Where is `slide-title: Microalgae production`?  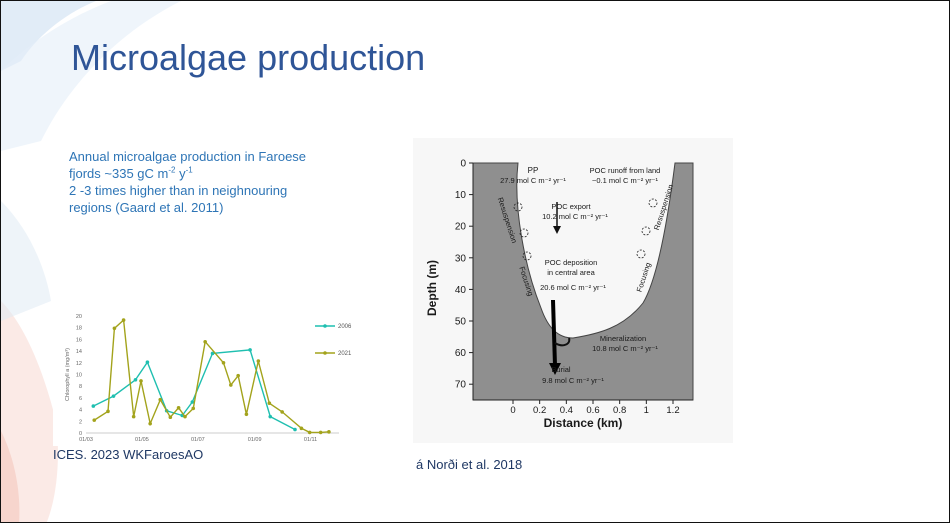 slide-title: Microalgae production is located at coordinates (248, 57).